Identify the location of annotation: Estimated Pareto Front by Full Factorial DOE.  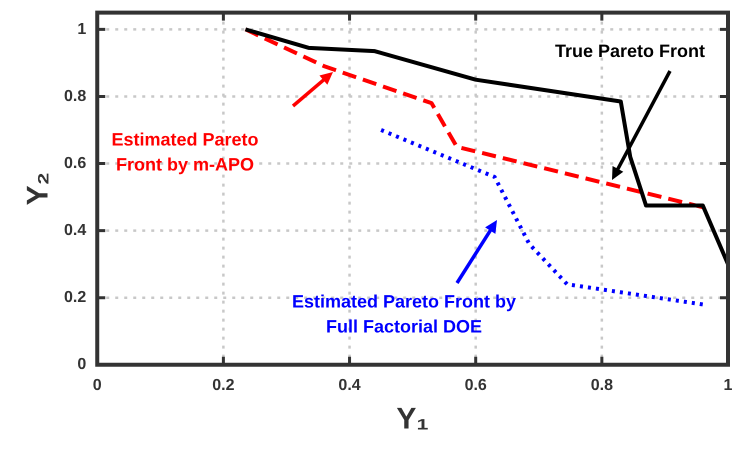
(404, 313).